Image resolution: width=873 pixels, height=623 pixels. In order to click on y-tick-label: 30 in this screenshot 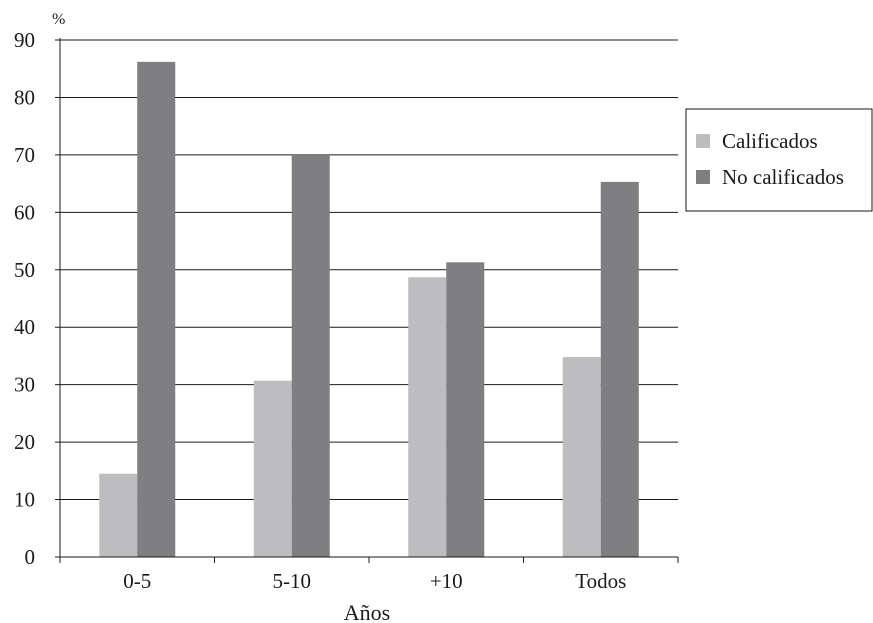, I will do `click(24, 385)`.